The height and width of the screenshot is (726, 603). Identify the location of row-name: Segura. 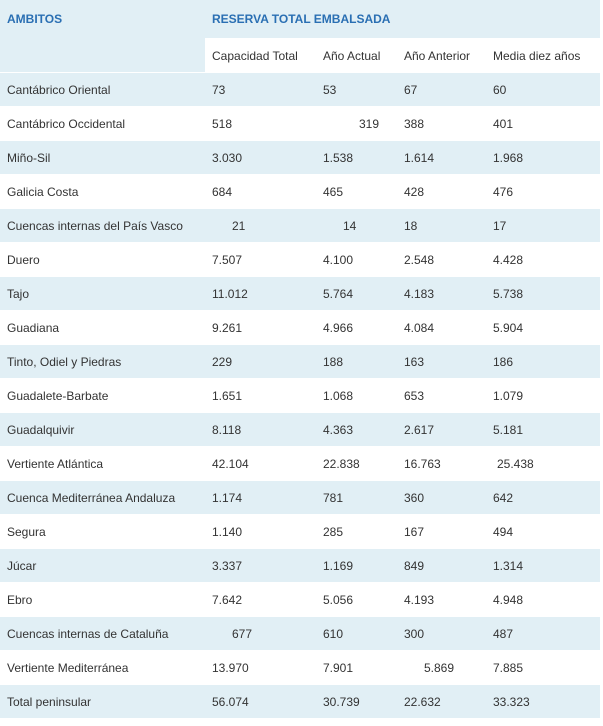
(102, 531).